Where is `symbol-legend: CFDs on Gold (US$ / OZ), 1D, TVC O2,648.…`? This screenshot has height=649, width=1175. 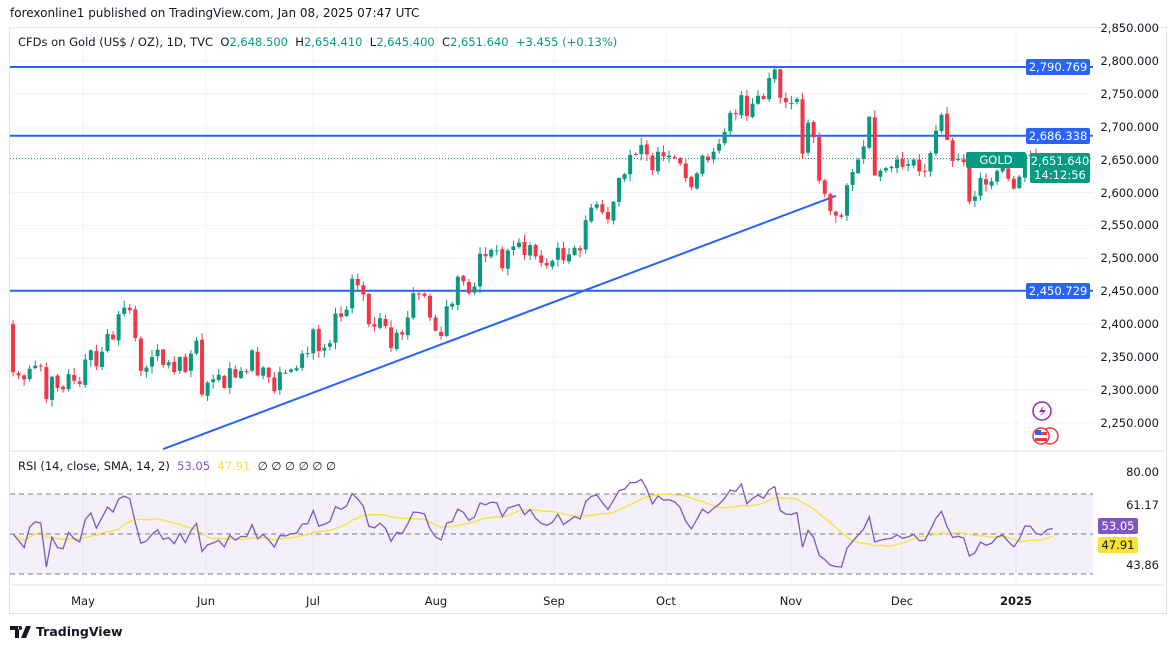 symbol-legend: CFDs on Gold (US$ / OZ), 1D, TVC O2,648.… is located at coordinates (317, 42).